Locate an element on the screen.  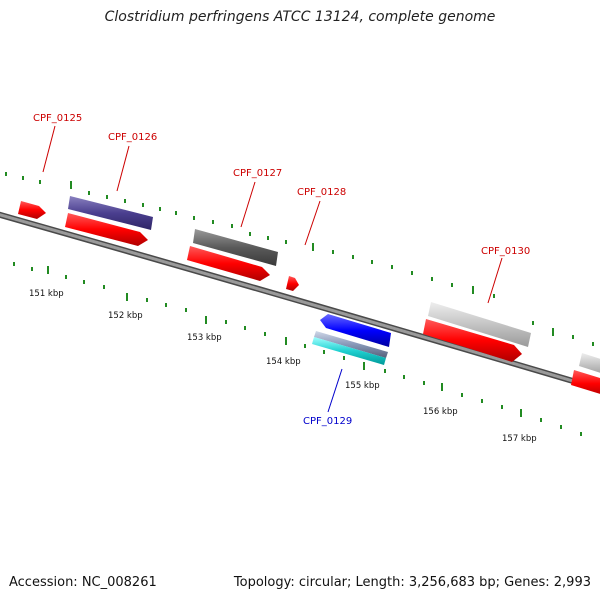
gene-cpf-0127-feature is located at coordinates (235, 247).